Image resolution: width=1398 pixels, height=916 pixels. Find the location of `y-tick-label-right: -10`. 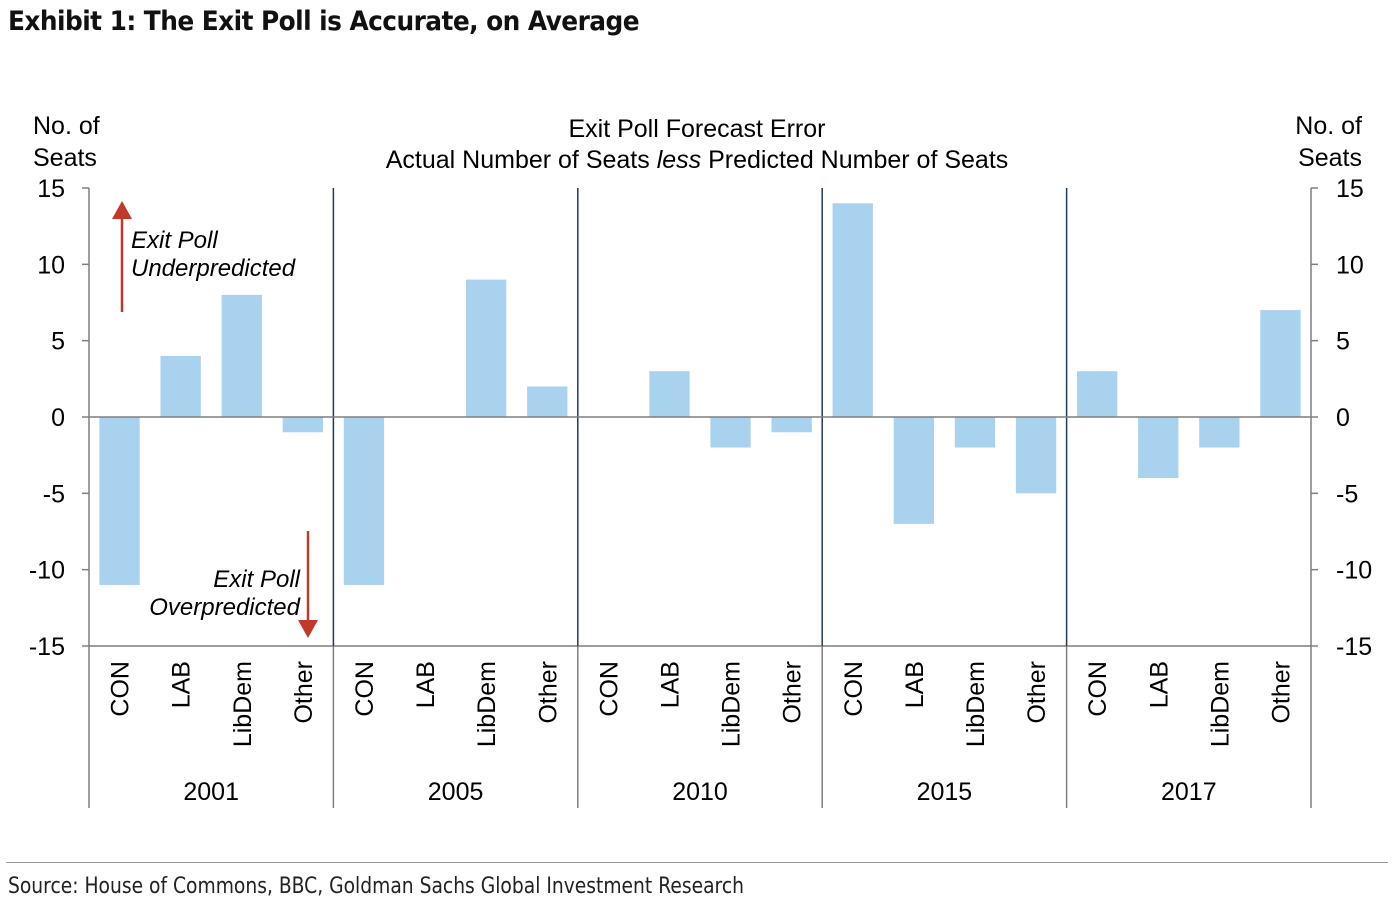

y-tick-label-right: -10 is located at coordinates (1354, 571).